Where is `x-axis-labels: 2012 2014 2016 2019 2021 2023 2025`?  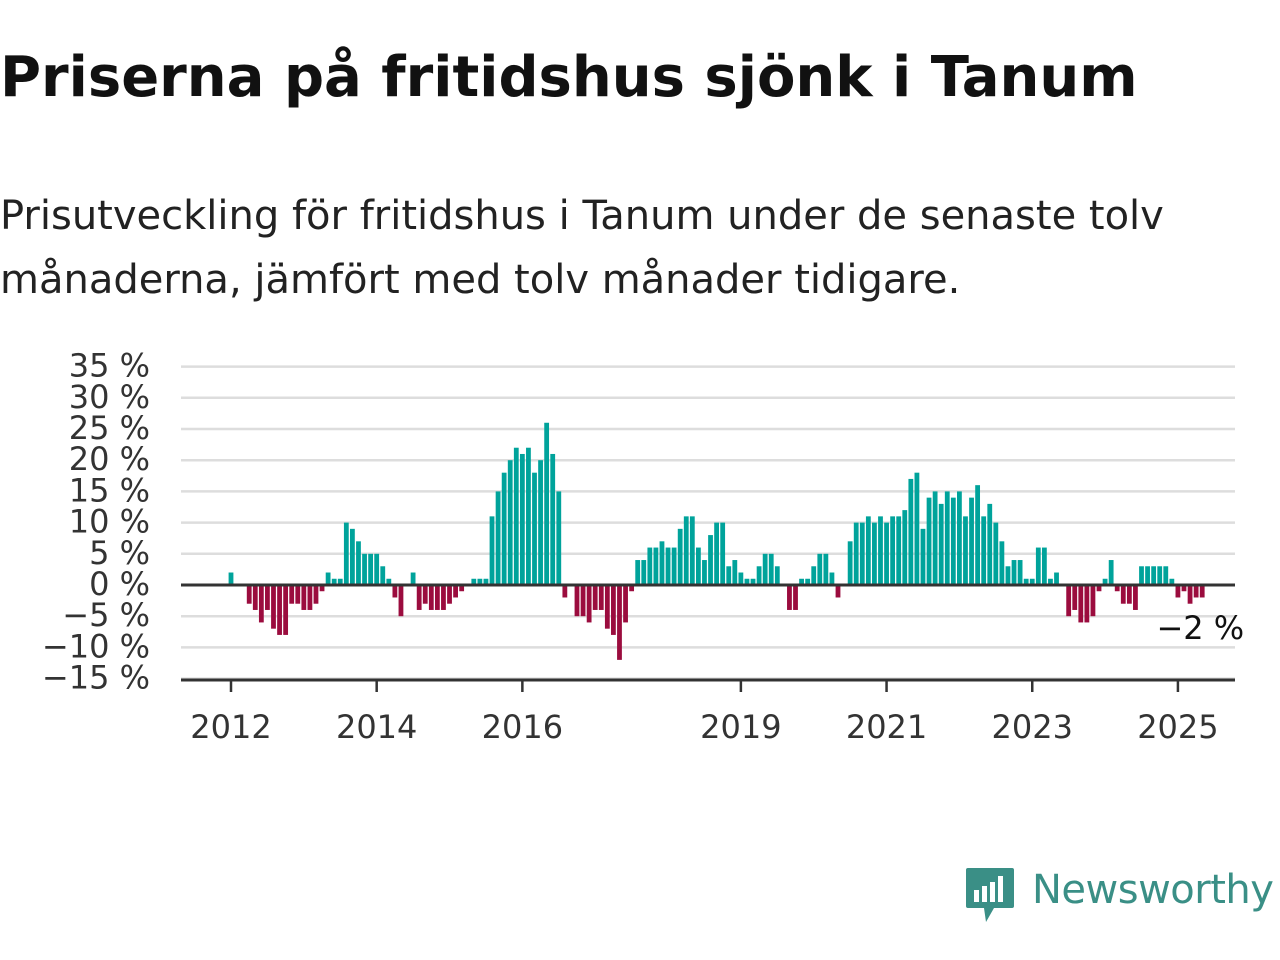
x-axis-labels: 2012 2014 2016 2019 2021 2023 2025 is located at coordinates (704, 713).